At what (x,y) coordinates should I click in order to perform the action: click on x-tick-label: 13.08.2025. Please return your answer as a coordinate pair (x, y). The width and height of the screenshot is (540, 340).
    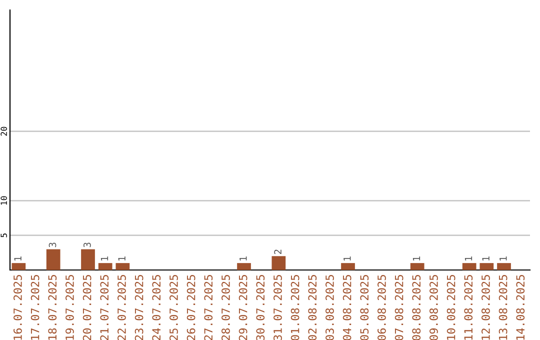
    Looking at the image, I should click on (503, 307).